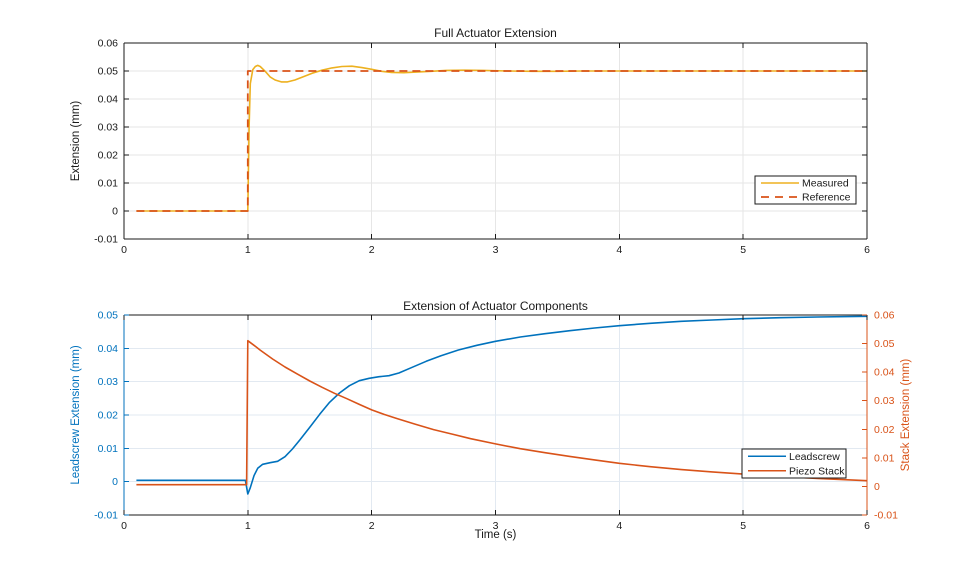 This screenshot has height=577, width=959. I want to click on top-chart-title: Full Actuator Extension, so click(495, 33).